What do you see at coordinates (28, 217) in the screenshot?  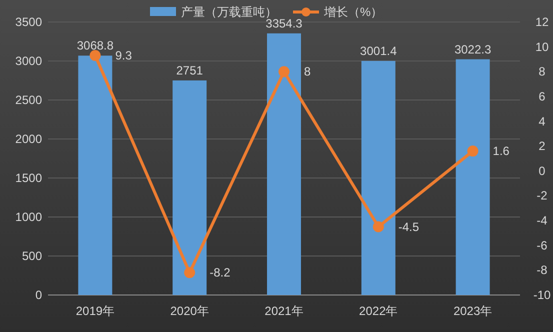 I see `y-tick-label: 1000` at bounding box center [28, 217].